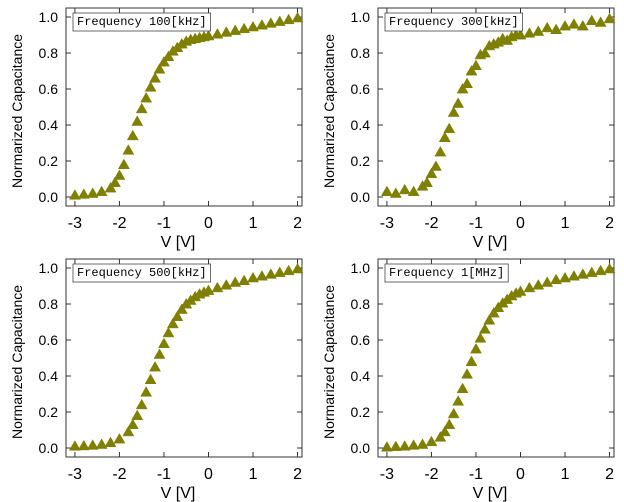  I want to click on frequency-annotation: Frequency 500[kHz], so click(142, 273).